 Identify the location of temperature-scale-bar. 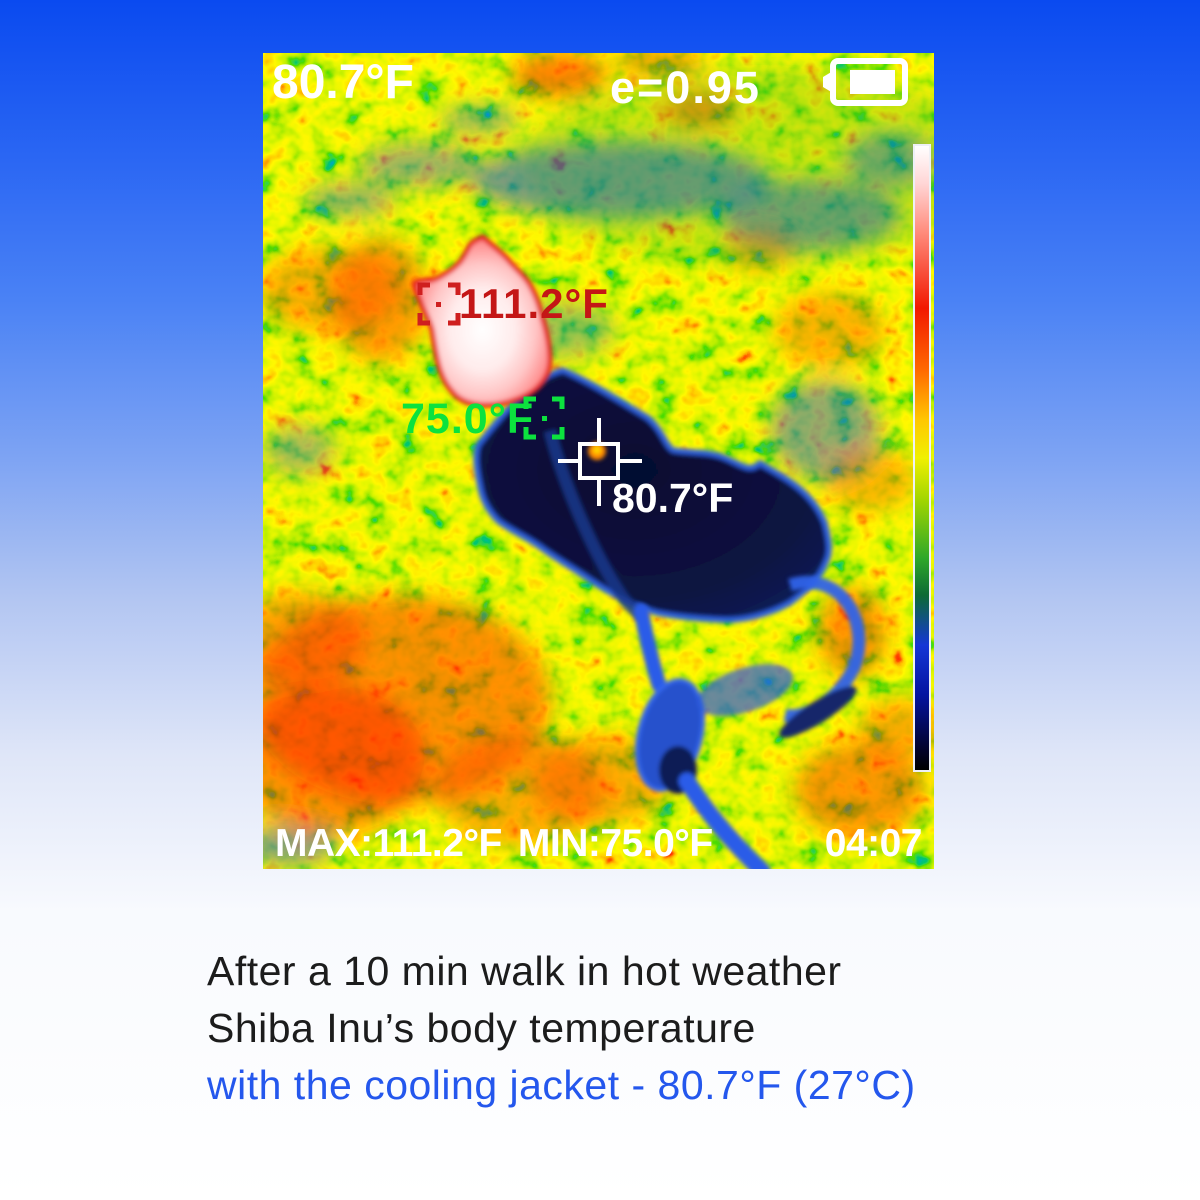
(922, 458).